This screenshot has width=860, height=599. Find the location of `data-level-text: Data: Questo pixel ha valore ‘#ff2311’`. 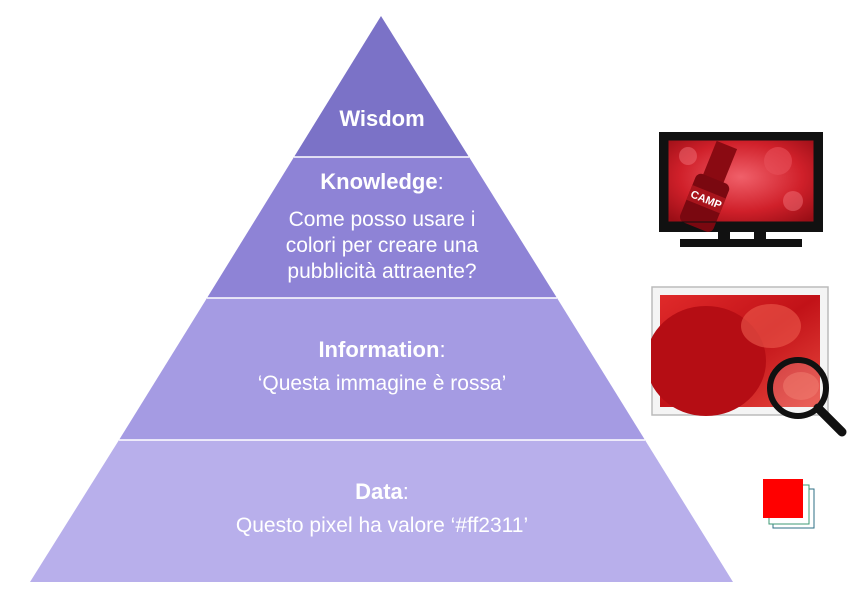

data-level-text: Data: Questo pixel ha valore ‘#ff2311’ is located at coordinates (382, 509).